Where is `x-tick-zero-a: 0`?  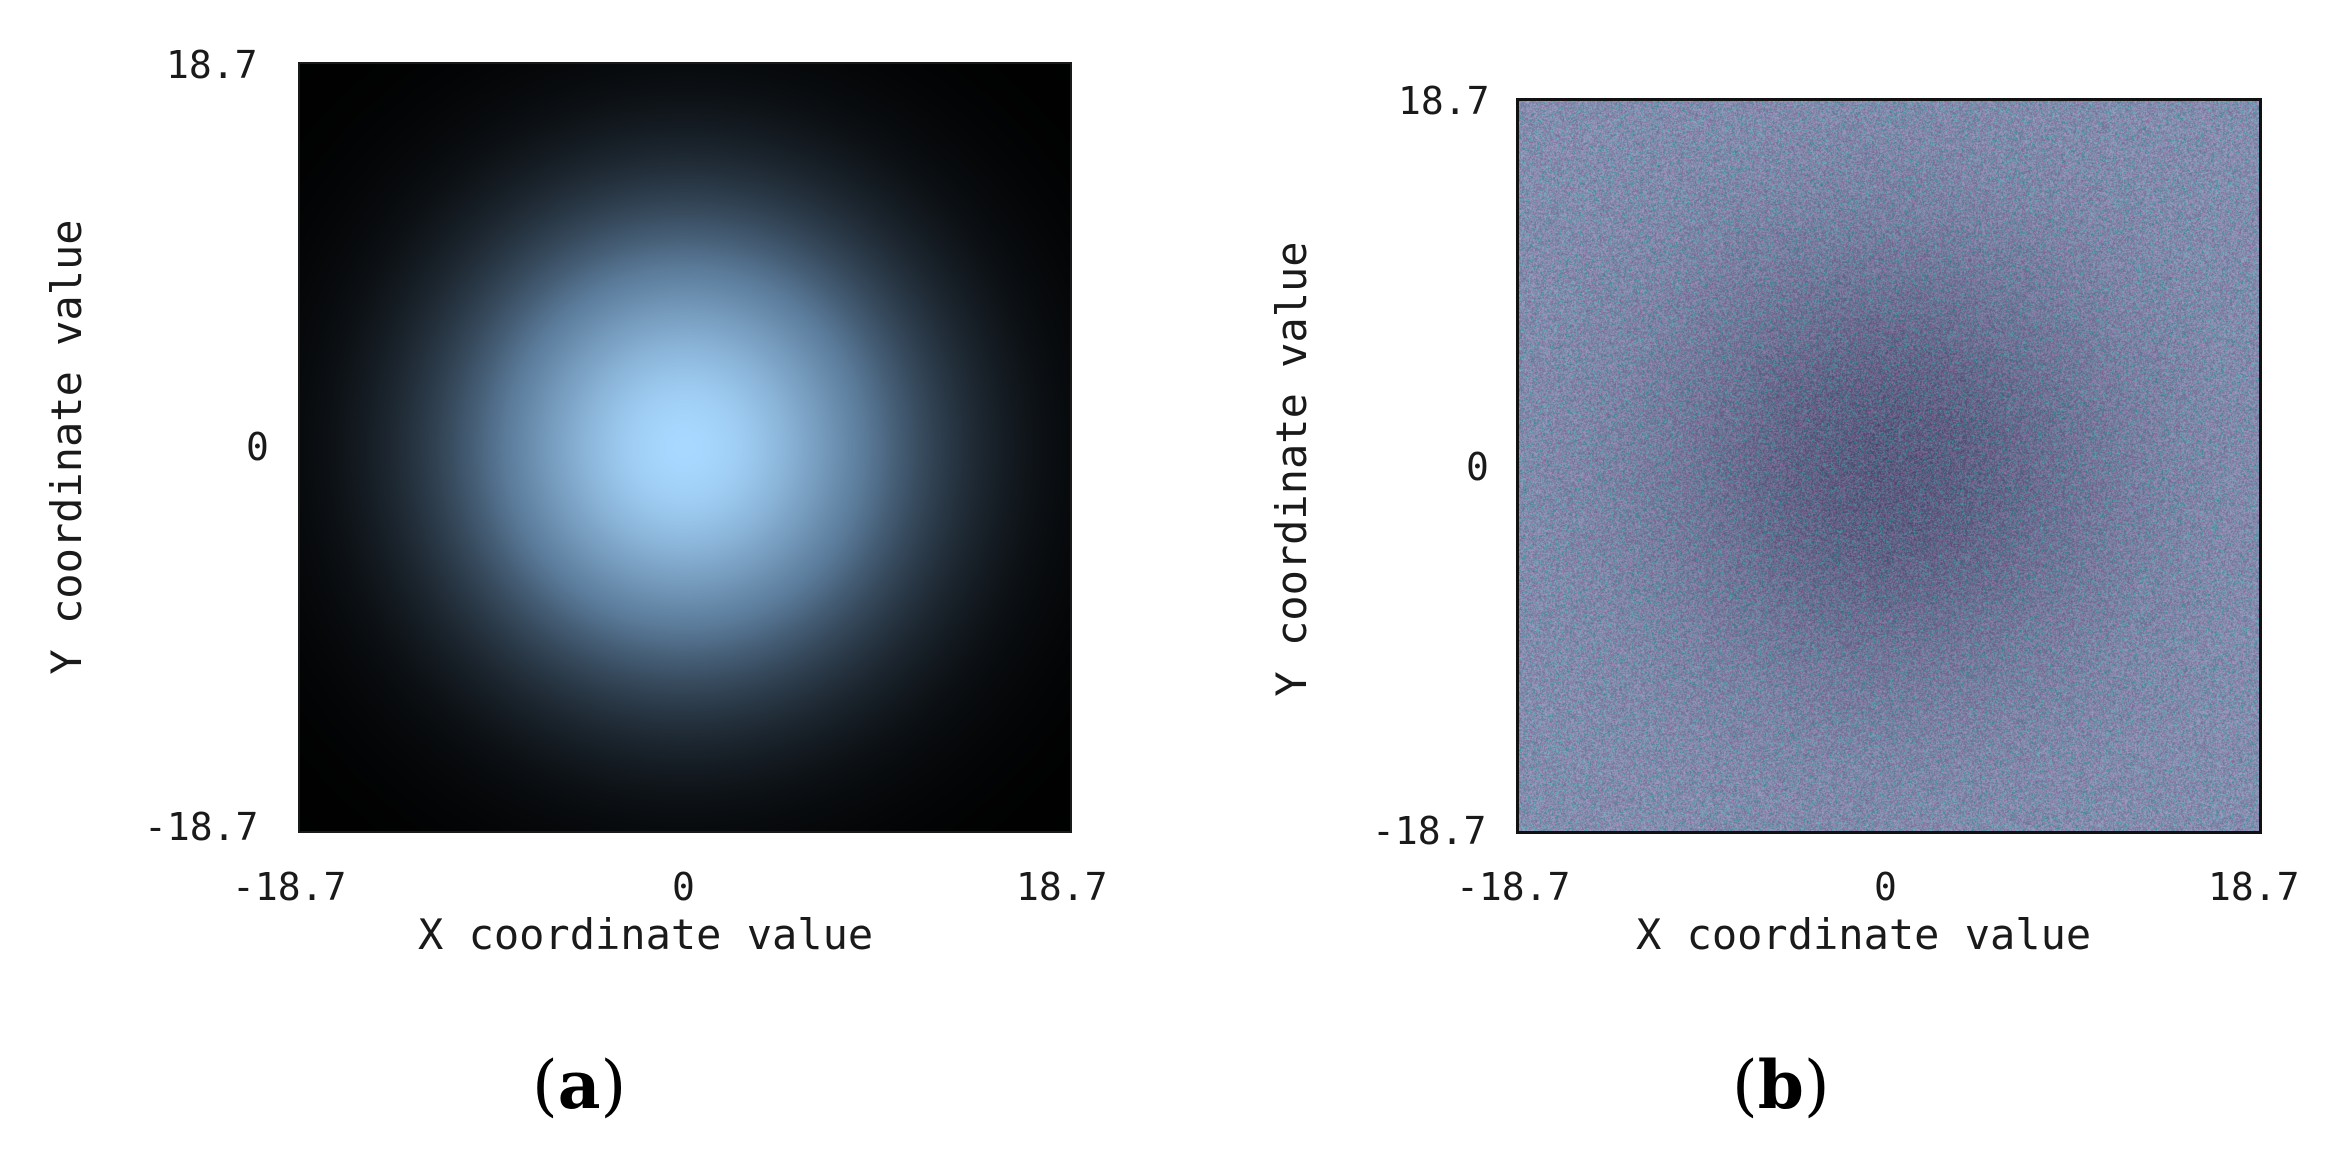 x-tick-zero-a: 0 is located at coordinates (683, 887).